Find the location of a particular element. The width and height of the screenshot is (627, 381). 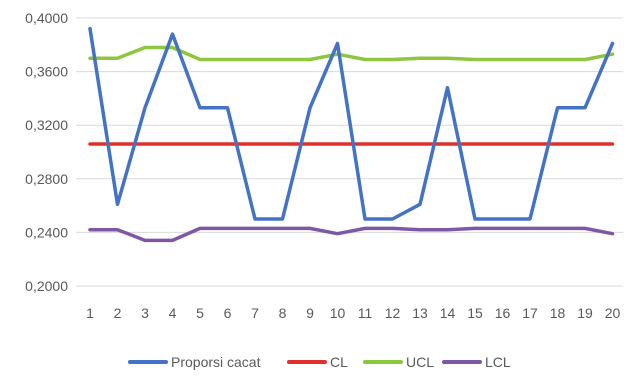

series-line-lcl is located at coordinates (351, 234).